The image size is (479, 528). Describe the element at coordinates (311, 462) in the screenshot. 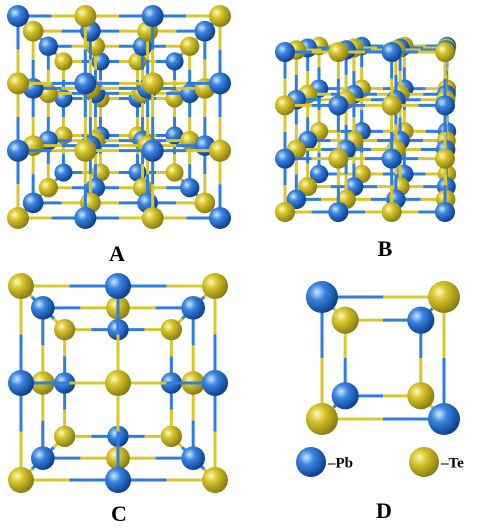

I see `legend-pb-sphere` at that location.